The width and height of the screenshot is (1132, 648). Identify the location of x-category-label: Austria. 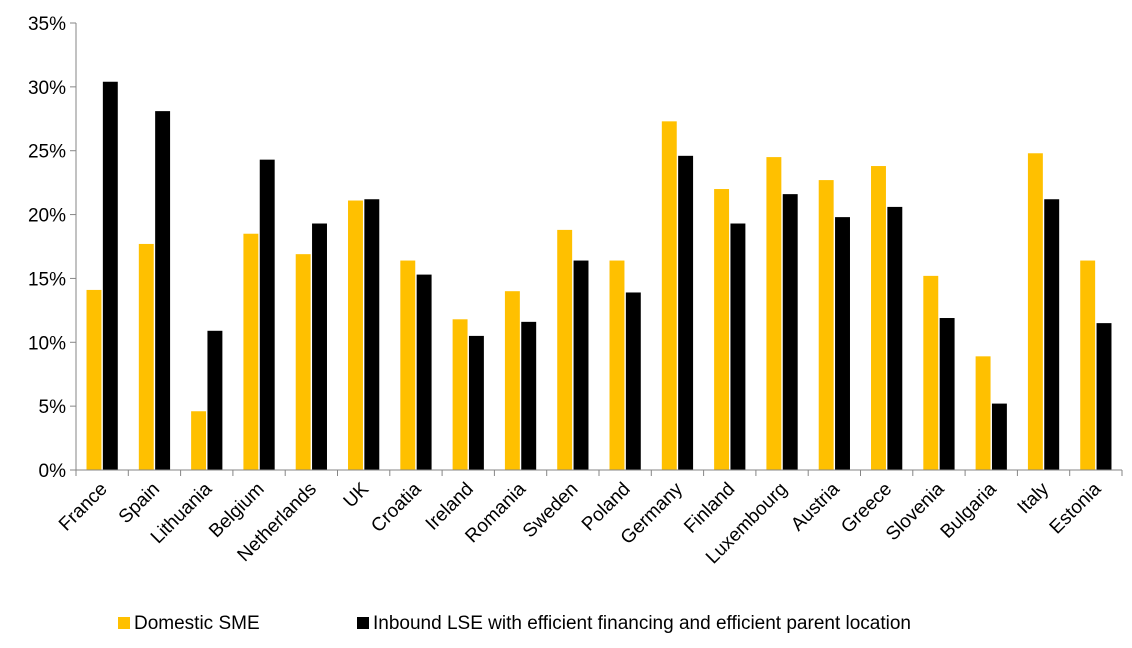
(815, 506).